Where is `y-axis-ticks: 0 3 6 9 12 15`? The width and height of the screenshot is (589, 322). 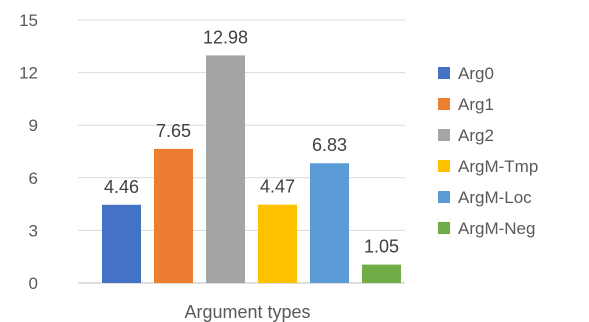
y-axis-ticks: 0 3 6 9 12 15 is located at coordinates (28, 152).